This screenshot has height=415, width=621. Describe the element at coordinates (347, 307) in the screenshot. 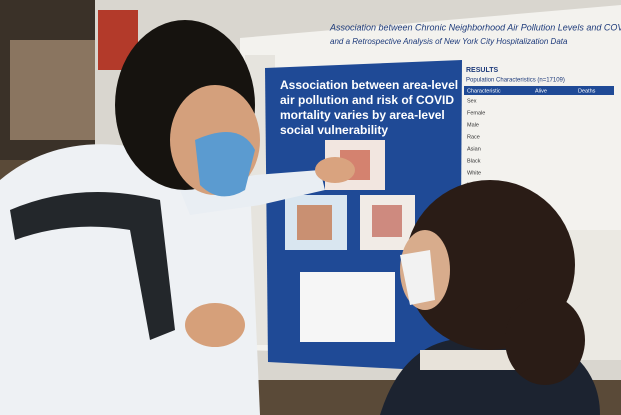

I see `plot-figure` at that location.